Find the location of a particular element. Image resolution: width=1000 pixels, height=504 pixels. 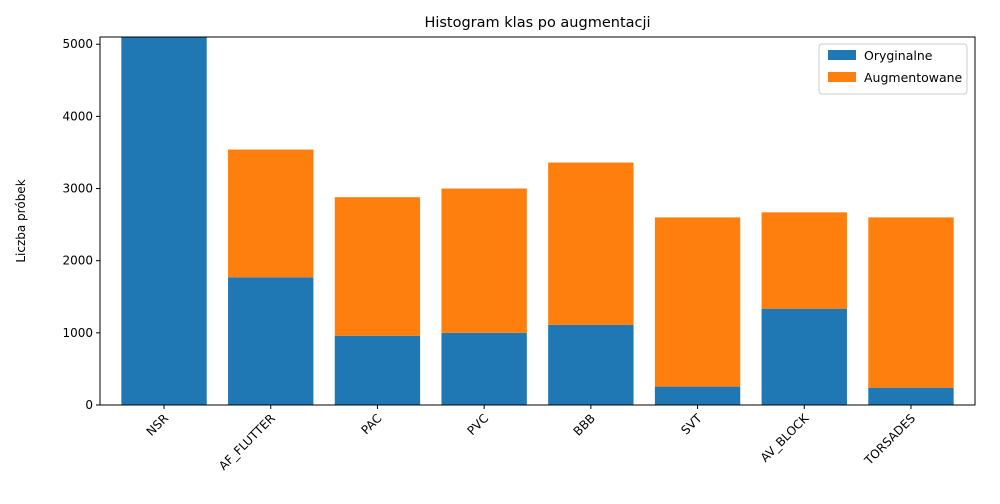

y-tick-label: 3000 is located at coordinates (77, 189).